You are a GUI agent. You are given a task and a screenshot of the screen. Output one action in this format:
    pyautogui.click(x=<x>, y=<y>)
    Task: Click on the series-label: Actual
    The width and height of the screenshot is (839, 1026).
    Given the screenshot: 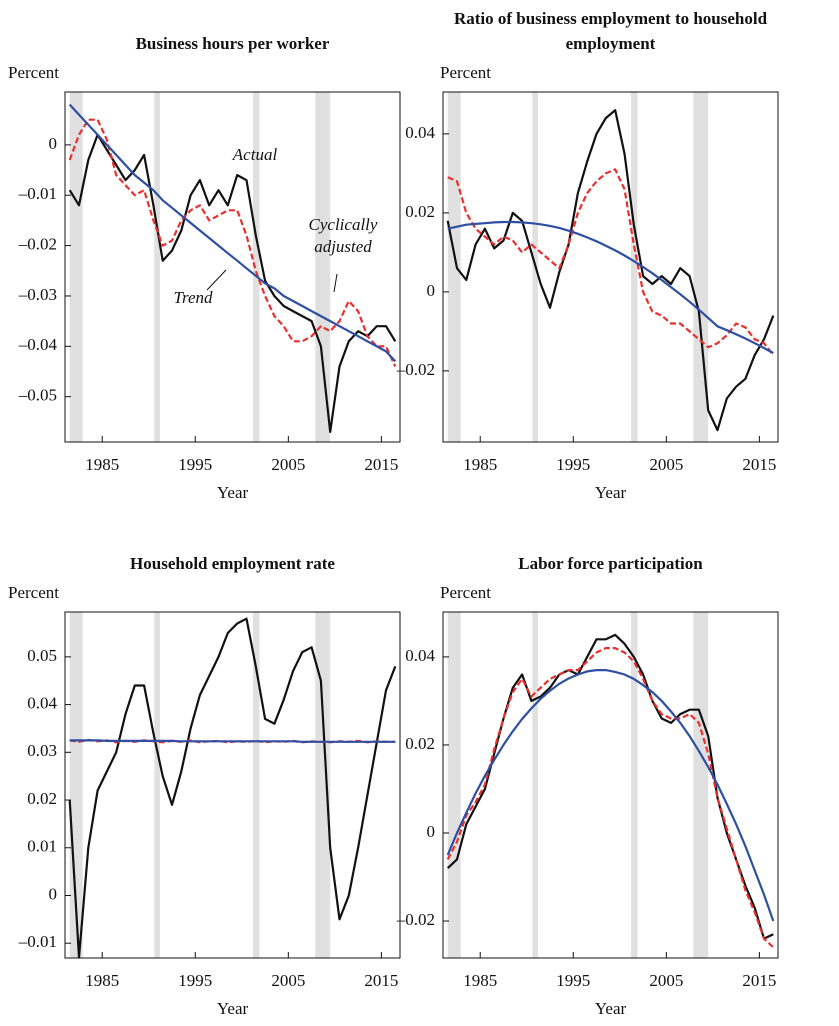 What is the action you would take?
    pyautogui.click(x=255, y=154)
    